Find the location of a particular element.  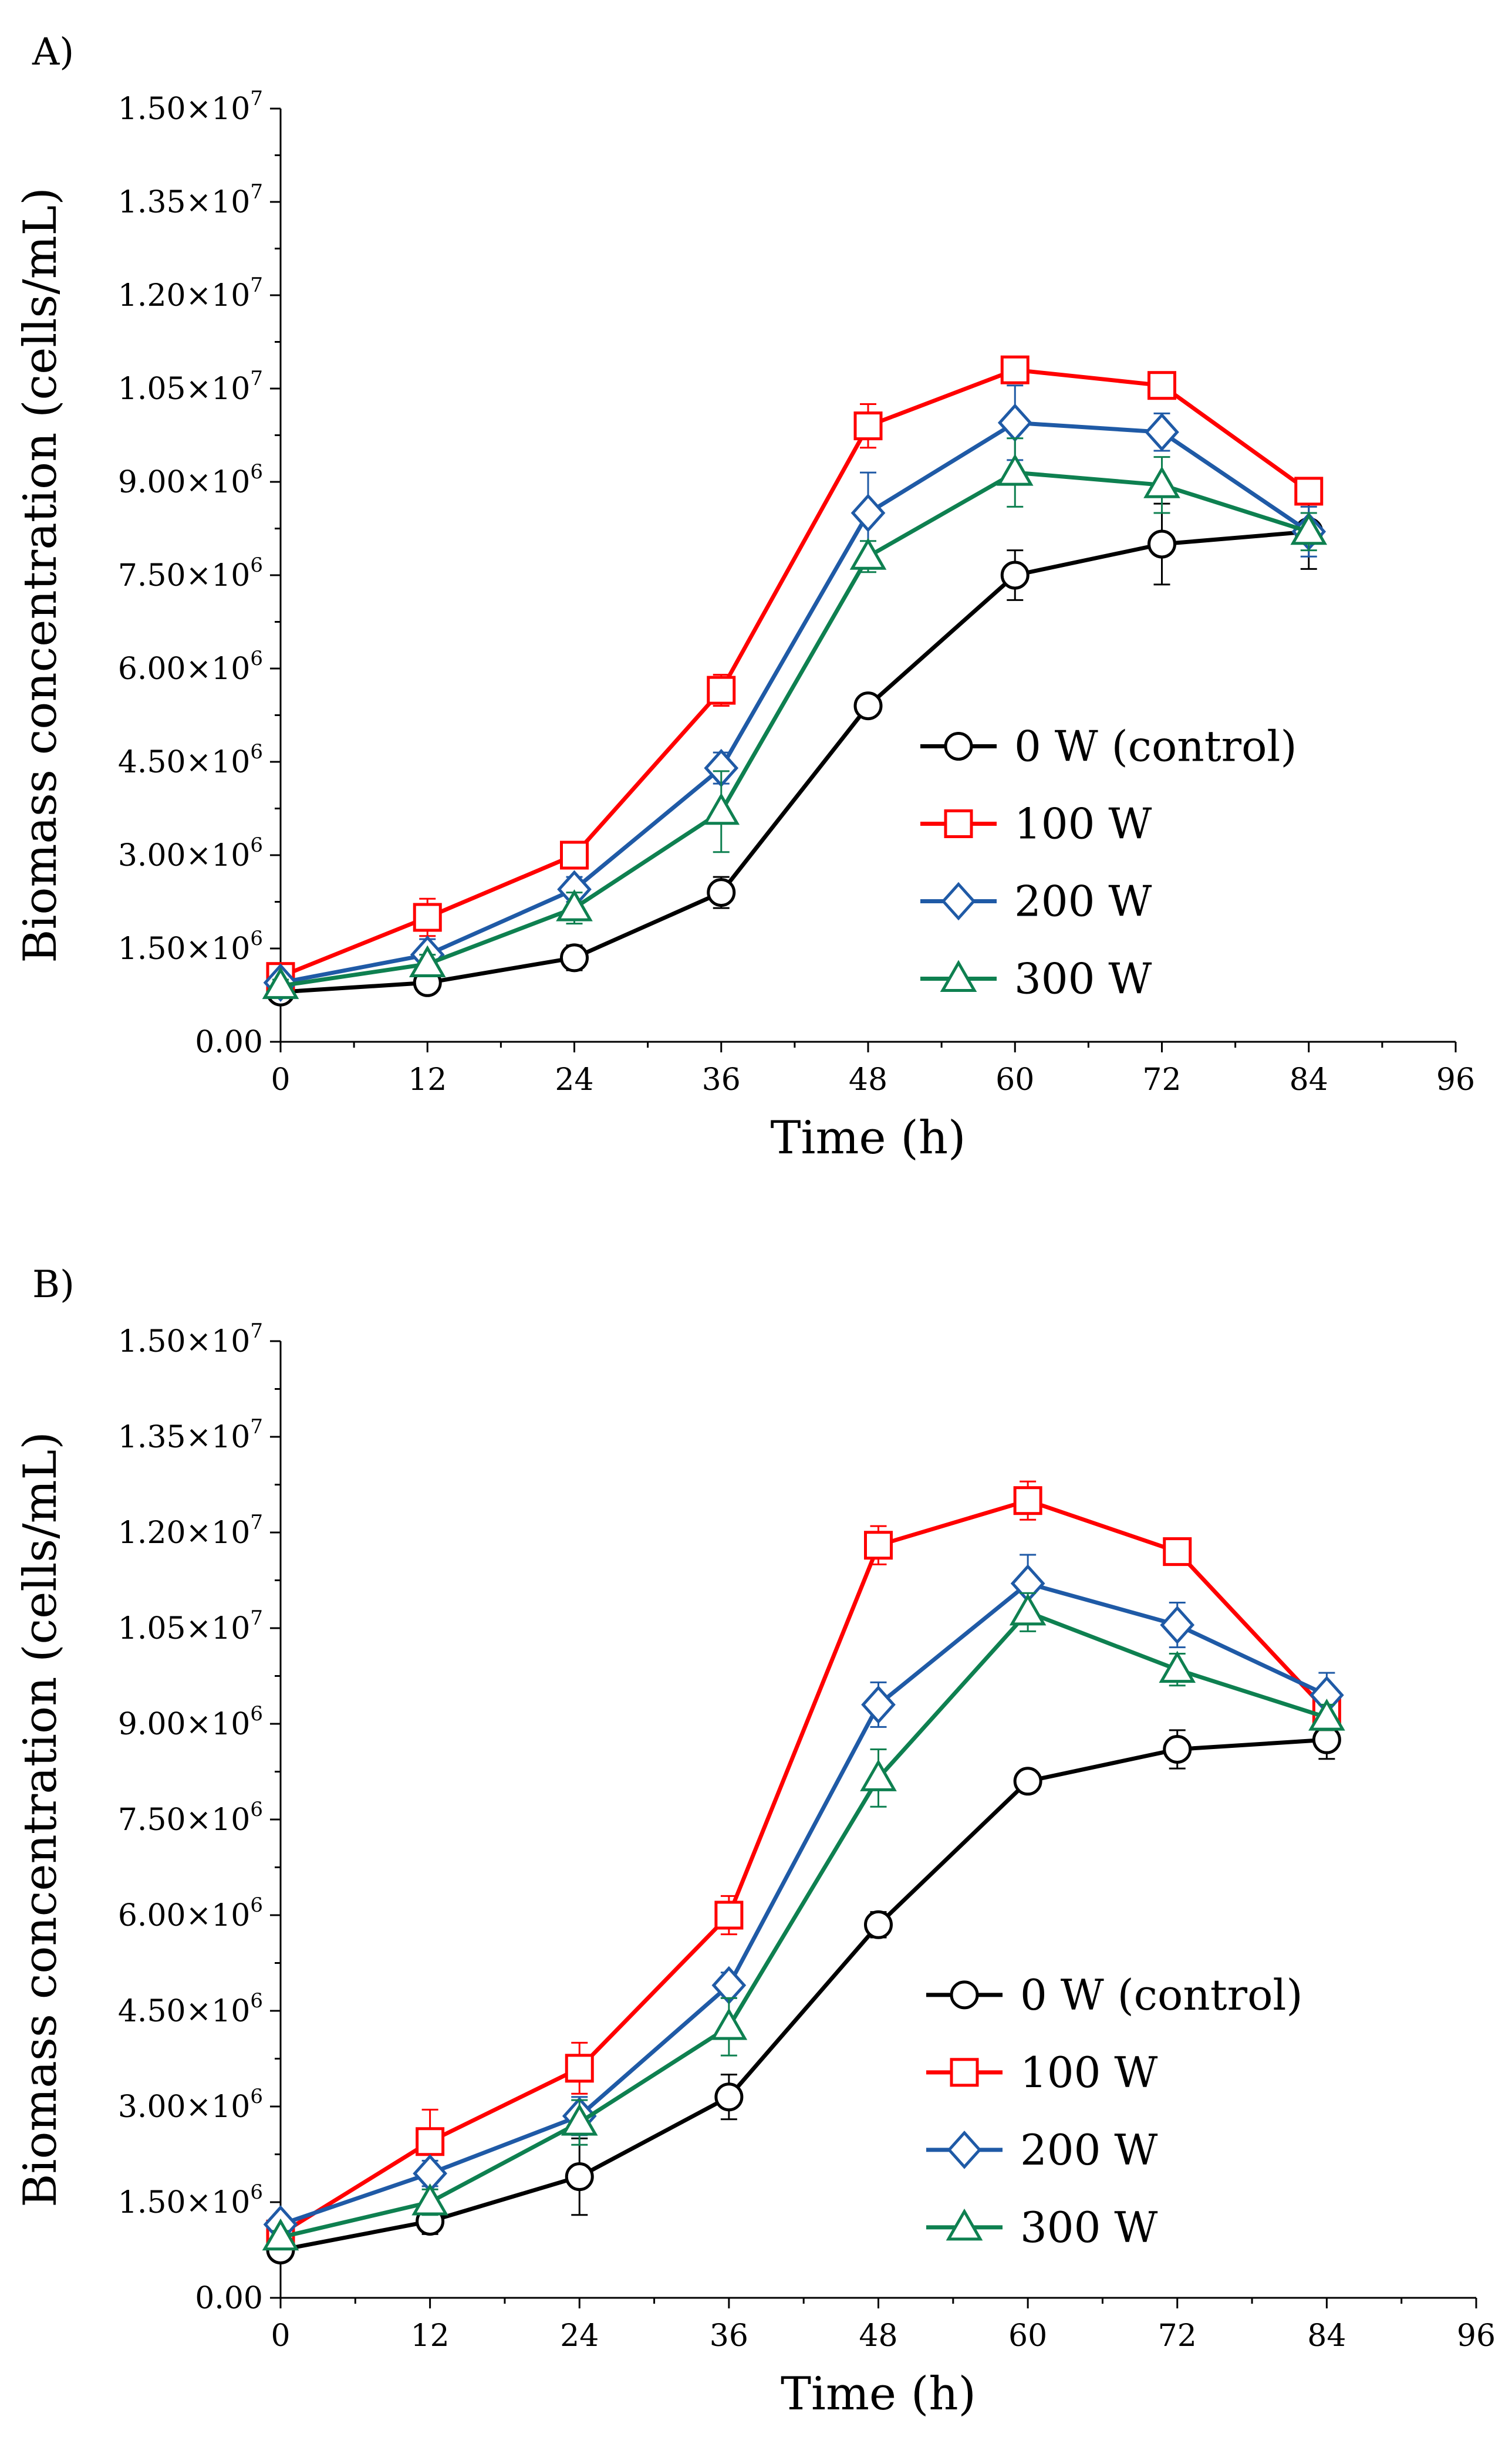

x-tick-label: 48 is located at coordinates (878, 2336).